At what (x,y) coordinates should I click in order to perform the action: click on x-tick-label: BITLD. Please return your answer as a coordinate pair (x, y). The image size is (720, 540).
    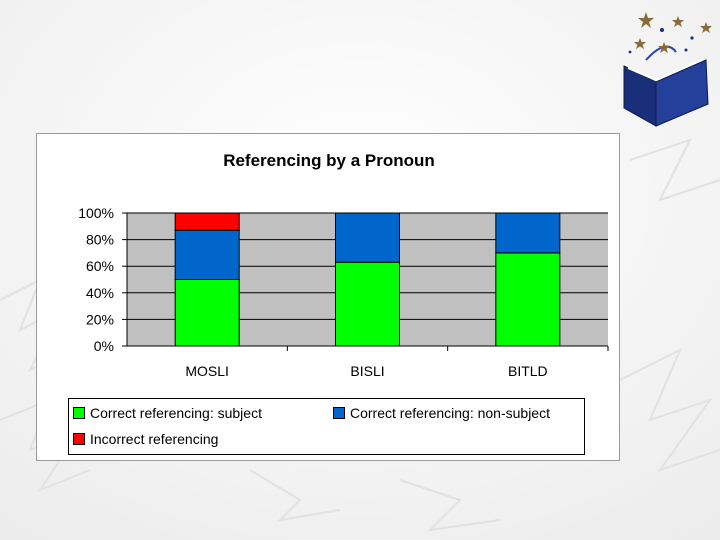
    Looking at the image, I should click on (528, 371).